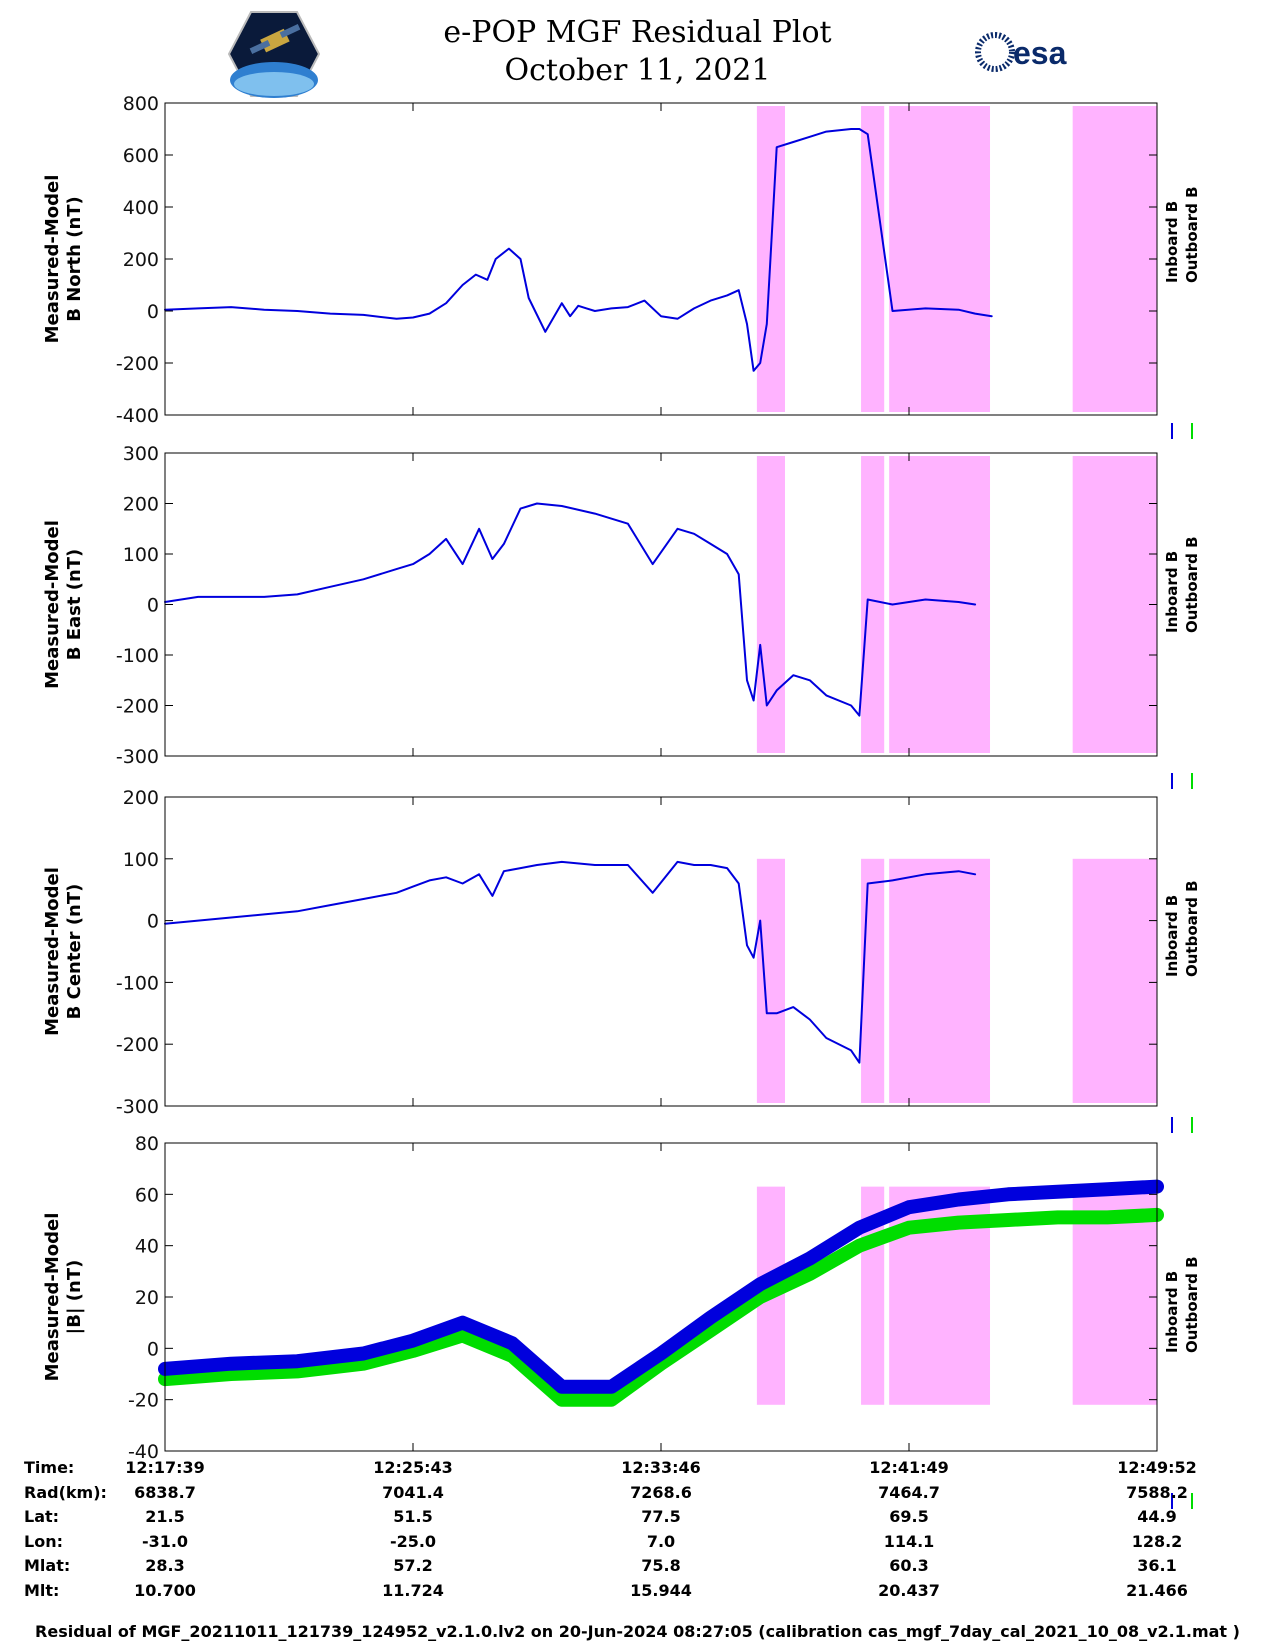 The height and width of the screenshot is (1650, 1275). What do you see at coordinates (141, 454) in the screenshot?
I see `y-tick-label: 300` at bounding box center [141, 454].